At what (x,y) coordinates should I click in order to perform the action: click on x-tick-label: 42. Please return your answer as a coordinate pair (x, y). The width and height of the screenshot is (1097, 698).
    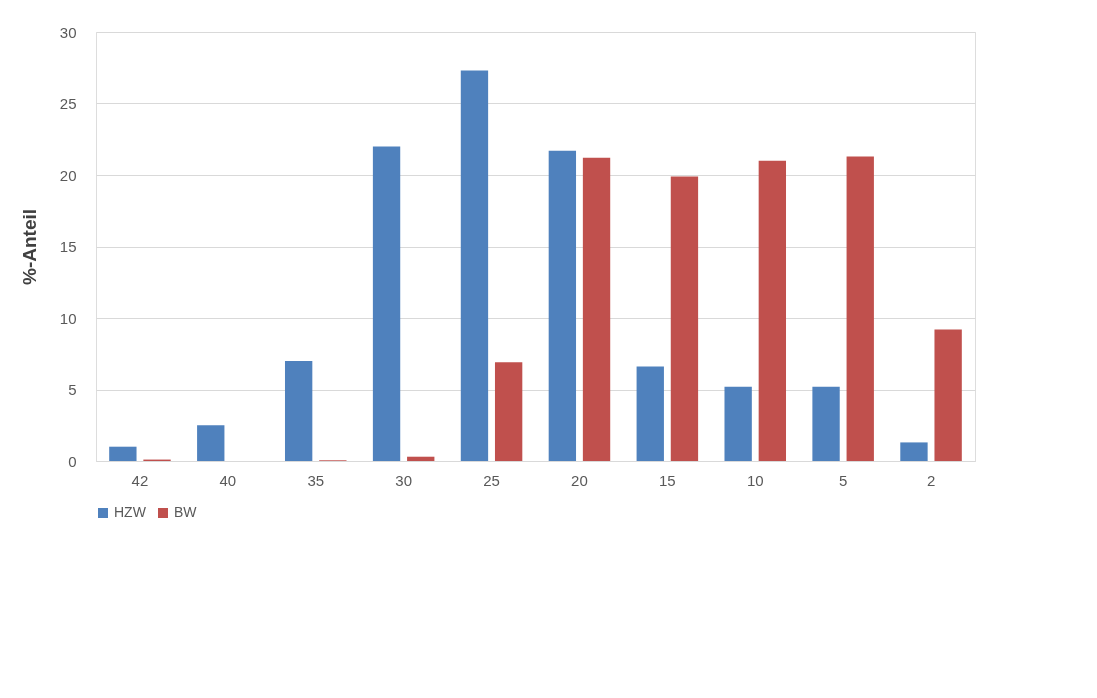
    Looking at the image, I should click on (140, 480).